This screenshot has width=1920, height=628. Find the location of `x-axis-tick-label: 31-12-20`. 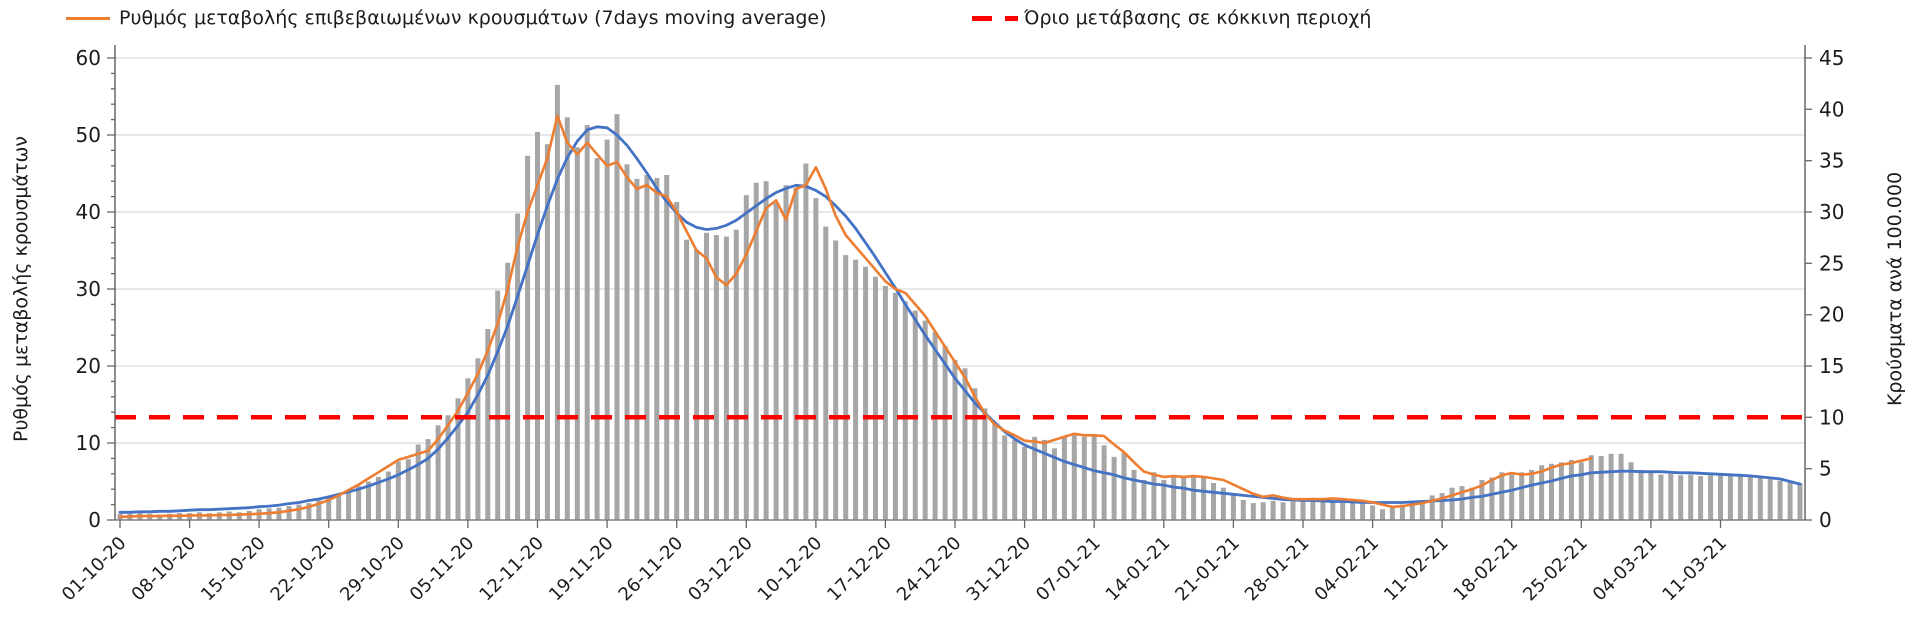

x-axis-tick-label: 31-12-20 is located at coordinates (999, 569).